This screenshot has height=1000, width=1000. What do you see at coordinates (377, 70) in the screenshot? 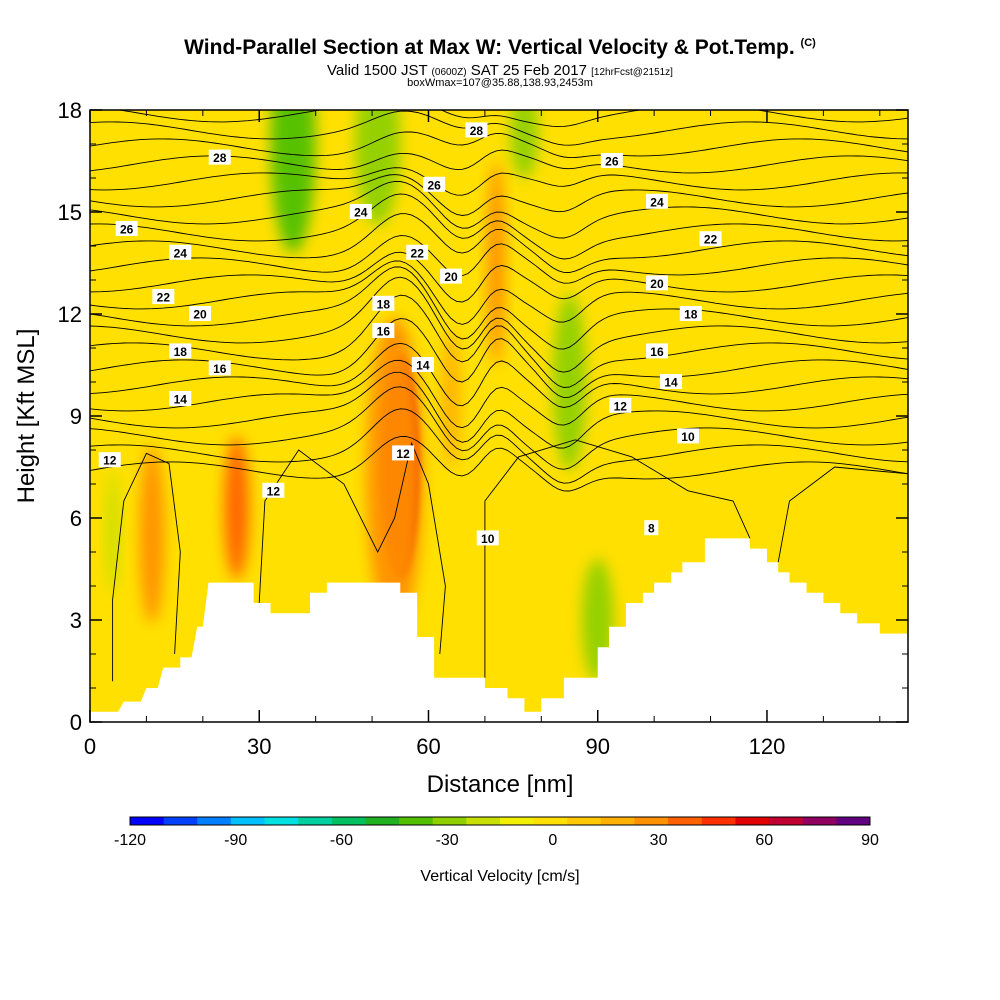
I see `valid-prefix: Valid 1500 JST` at bounding box center [377, 70].